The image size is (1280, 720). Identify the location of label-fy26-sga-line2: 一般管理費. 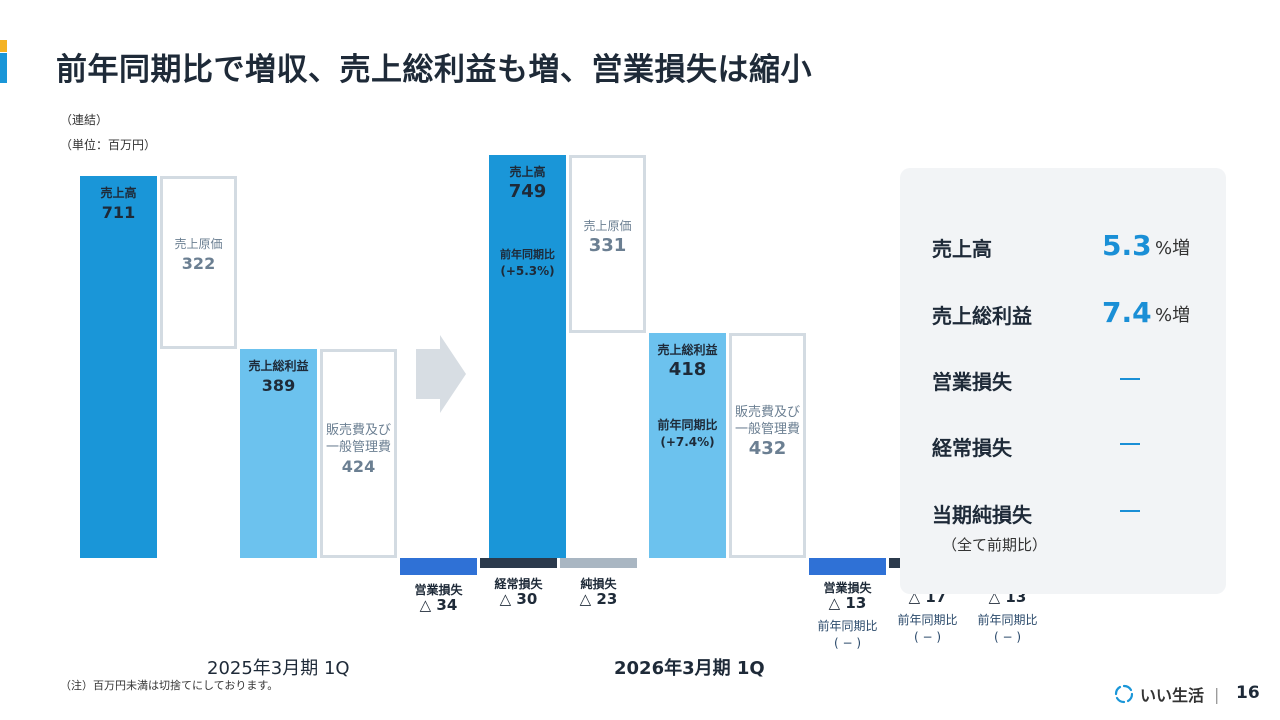
(767, 430).